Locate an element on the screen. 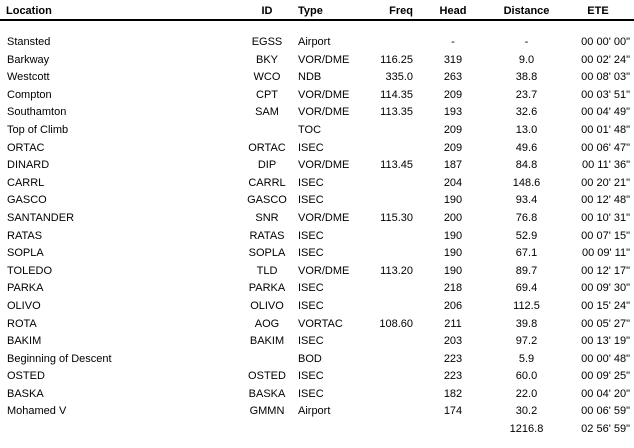  cell-freq: 113.45 is located at coordinates (396, 165).